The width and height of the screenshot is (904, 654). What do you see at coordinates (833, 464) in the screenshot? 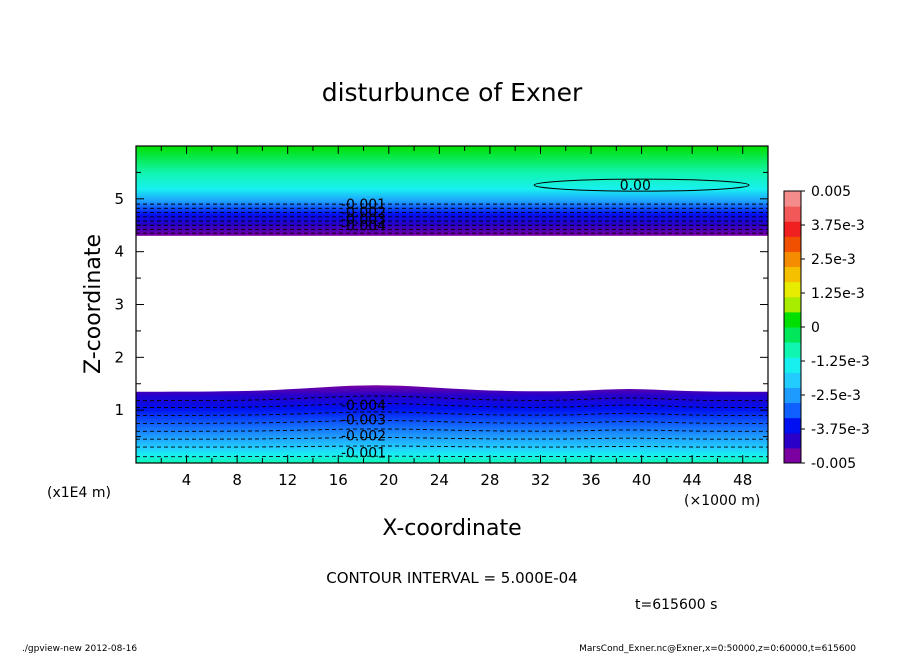
I see `colorbar-label: -0.005` at bounding box center [833, 464].